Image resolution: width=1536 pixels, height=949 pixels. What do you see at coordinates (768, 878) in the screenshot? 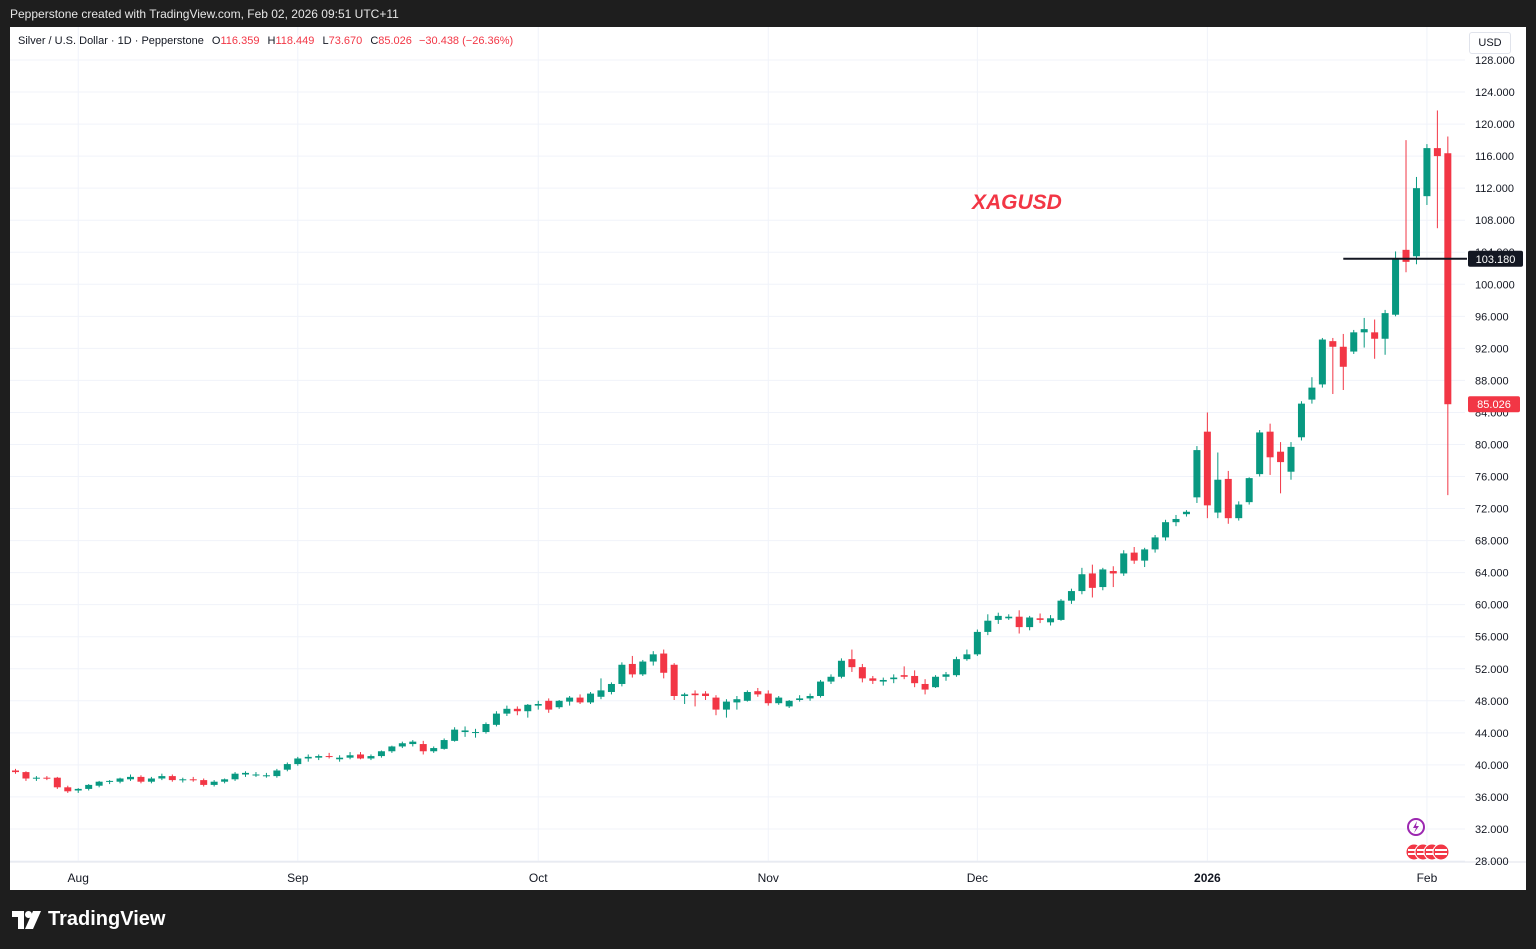
I see `x-tick-label: Nov` at bounding box center [768, 878].